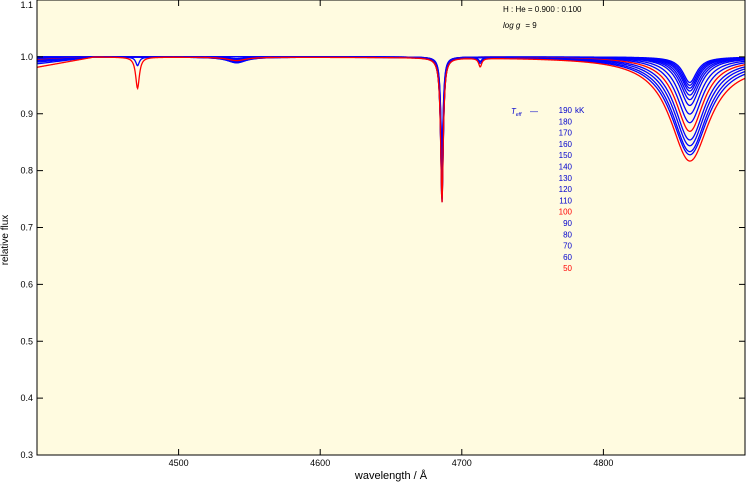  What do you see at coordinates (566, 178) in the screenshot?
I see `legend-entry: 130` at bounding box center [566, 178].